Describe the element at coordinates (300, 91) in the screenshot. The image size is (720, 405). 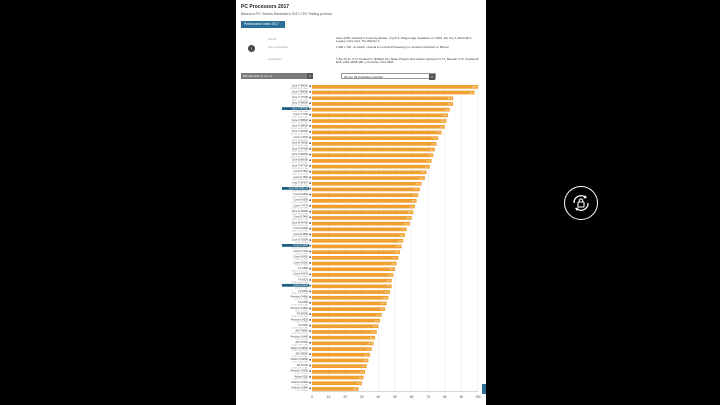
I see `category-label: Core i7-6900K` at that location.